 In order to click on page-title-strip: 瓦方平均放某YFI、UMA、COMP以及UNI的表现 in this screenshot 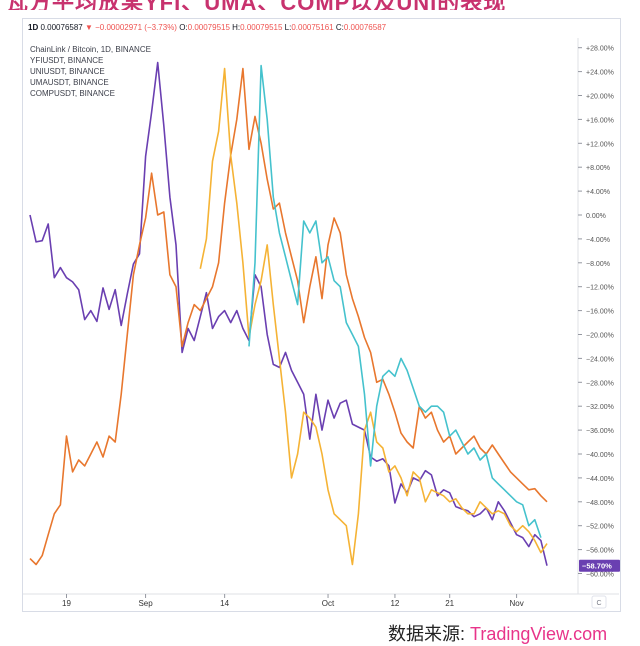, I will do `click(320, 5)`.